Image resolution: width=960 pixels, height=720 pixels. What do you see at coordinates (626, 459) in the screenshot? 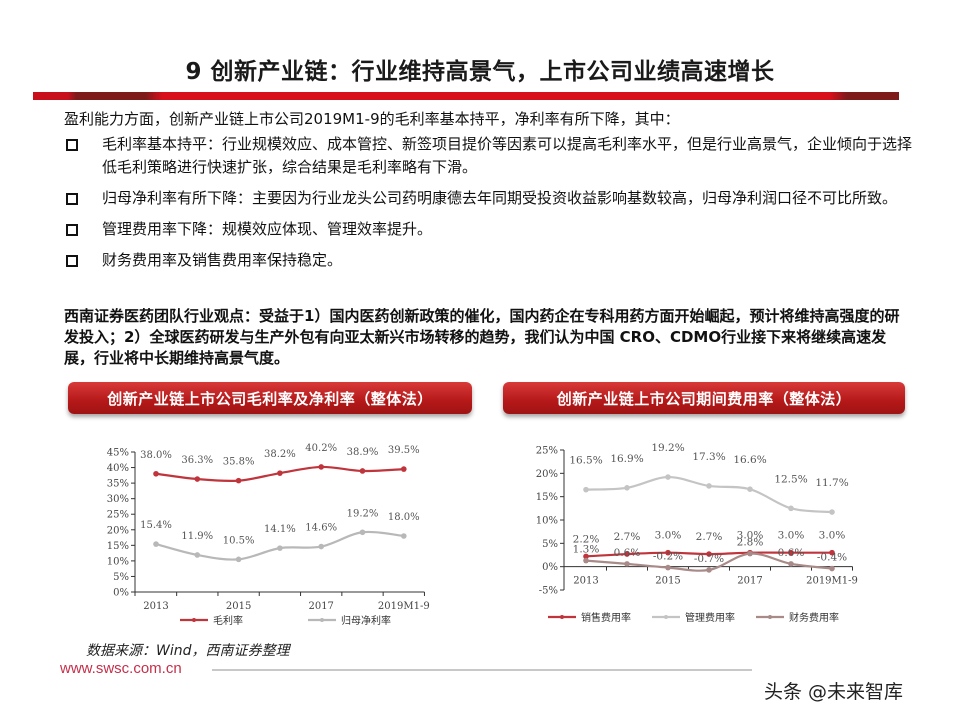
I see `data-label: 16.9%` at bounding box center [626, 459].